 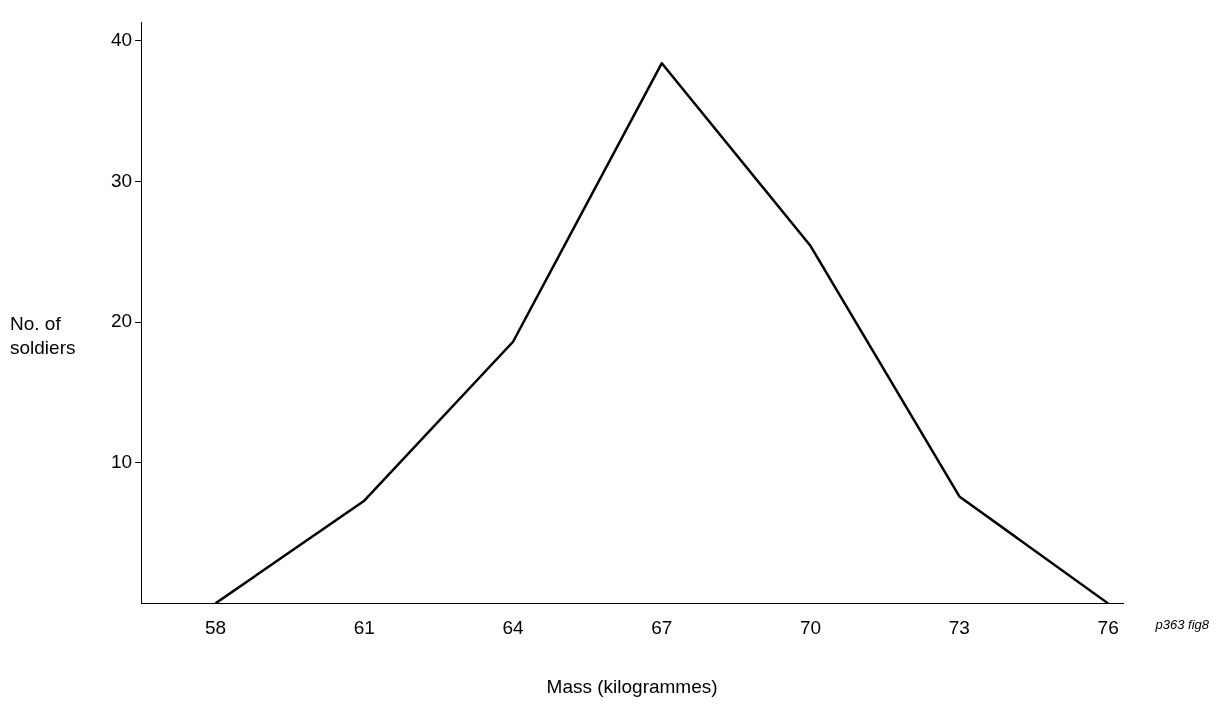 What do you see at coordinates (121, 461) in the screenshot?
I see `y-tick-label: 10` at bounding box center [121, 461].